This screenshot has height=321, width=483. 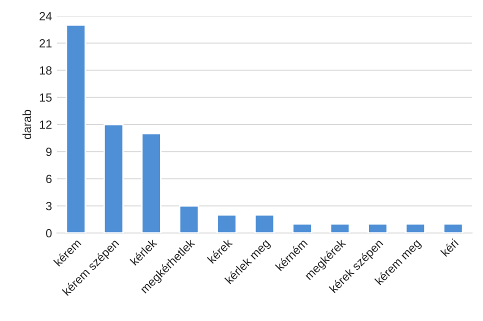 What do you see at coordinates (449, 247) in the screenshot?
I see `x-tick-label: kéri` at bounding box center [449, 247].